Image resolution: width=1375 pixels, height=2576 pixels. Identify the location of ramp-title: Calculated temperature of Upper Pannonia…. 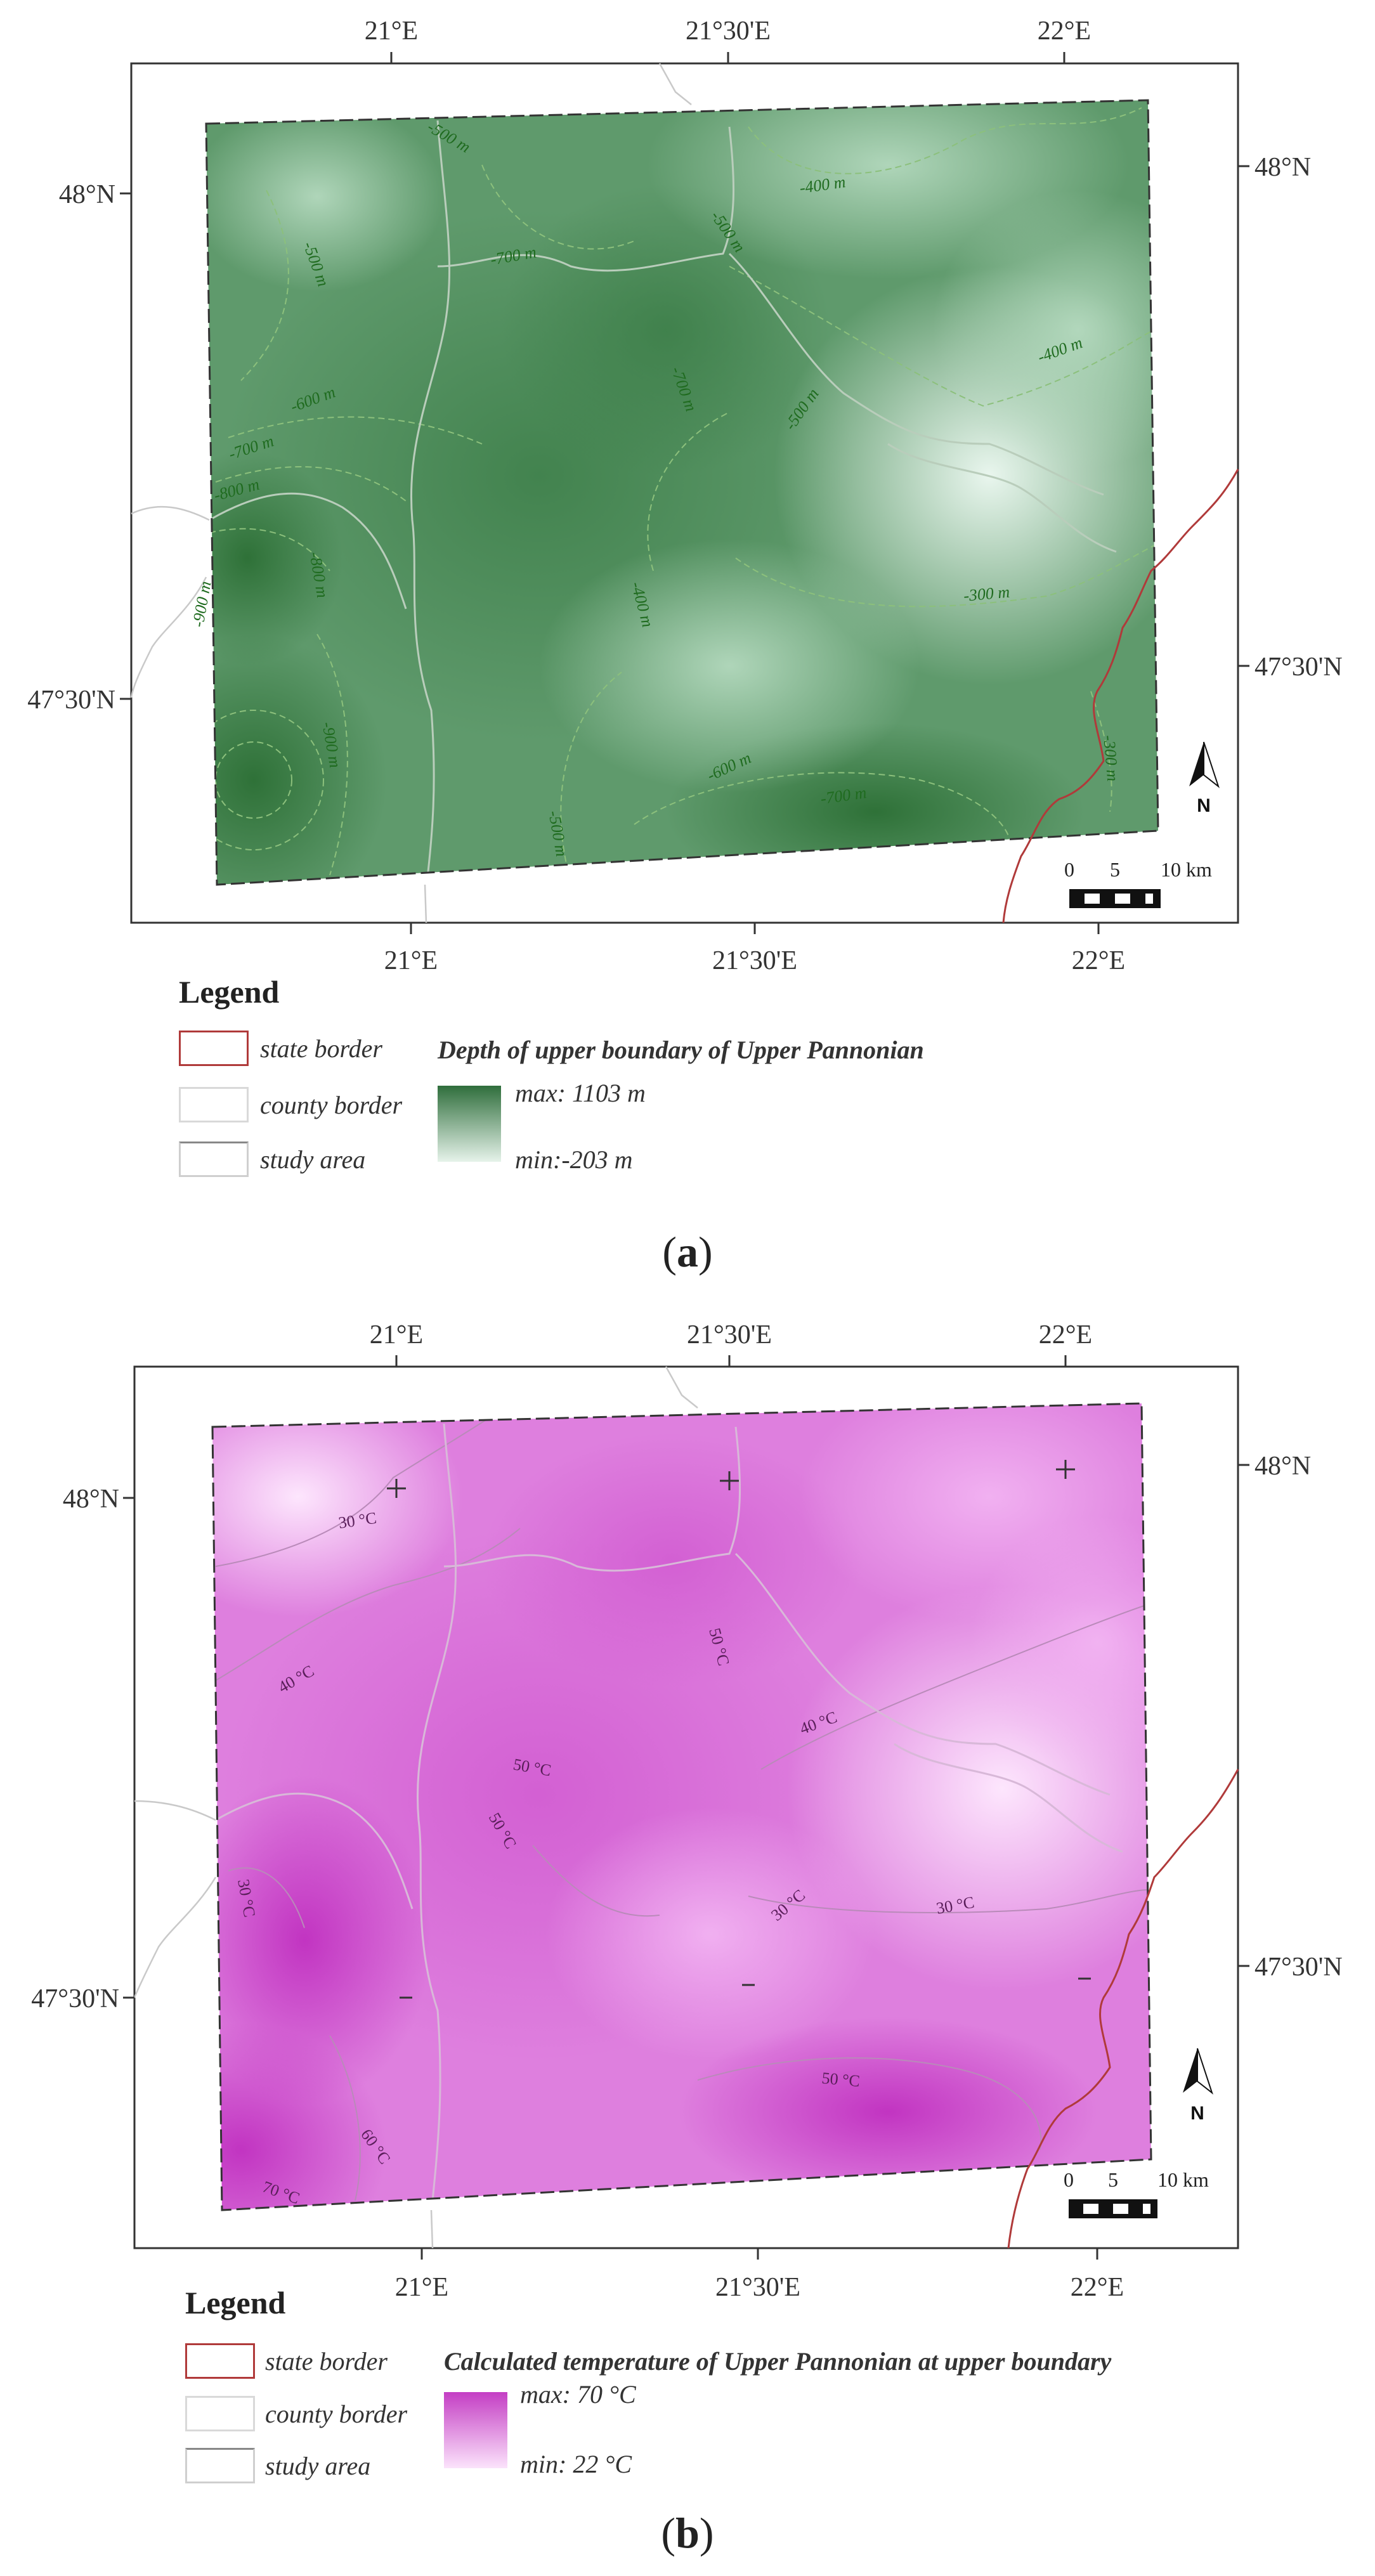
(778, 2362).